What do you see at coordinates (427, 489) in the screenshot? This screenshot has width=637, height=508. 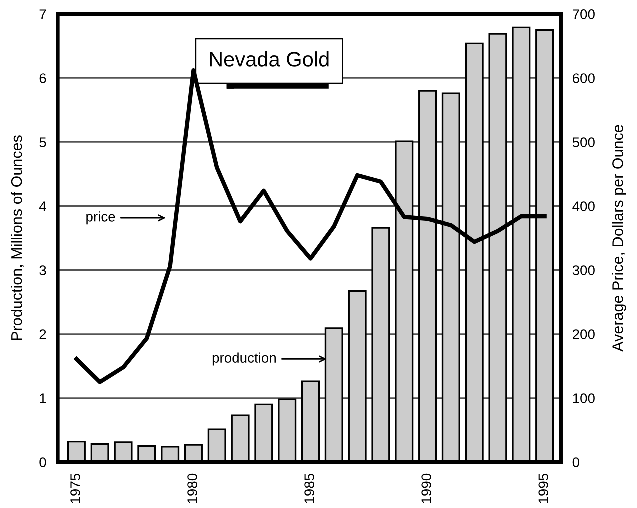 I see `x-tick-label: 1990` at bounding box center [427, 489].